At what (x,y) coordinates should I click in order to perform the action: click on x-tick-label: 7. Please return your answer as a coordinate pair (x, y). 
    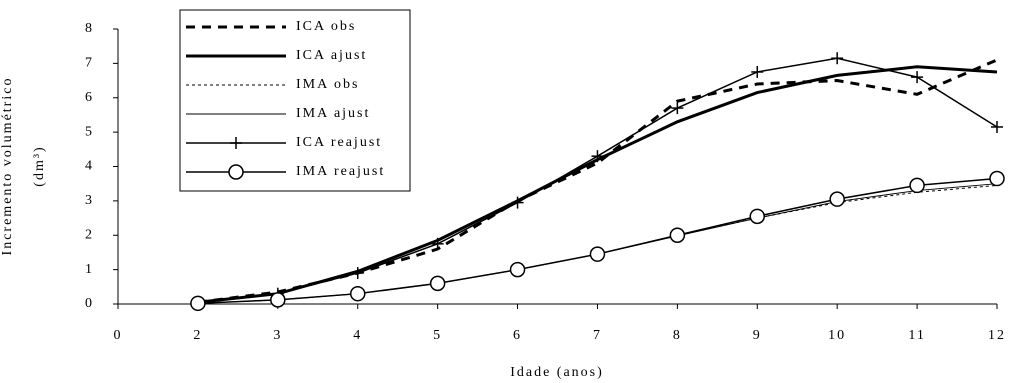
    Looking at the image, I should click on (597, 335).